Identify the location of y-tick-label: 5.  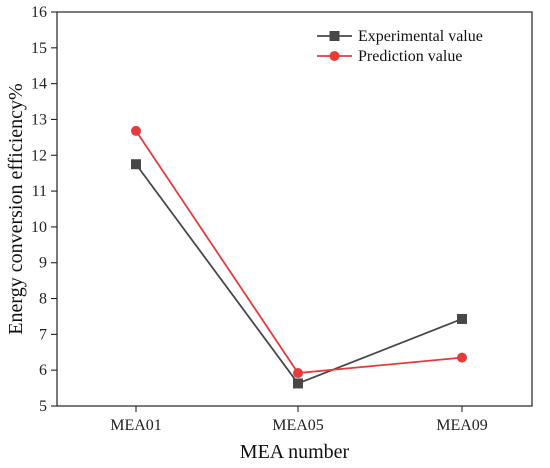
(43, 406).